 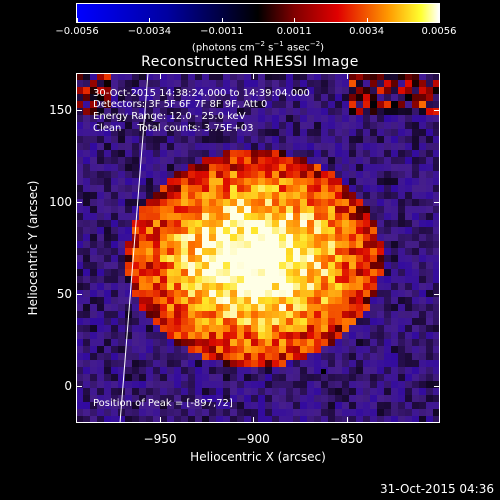 I want to click on timestamp: 31-Oct-2015 04:36, so click(x=437, y=489).